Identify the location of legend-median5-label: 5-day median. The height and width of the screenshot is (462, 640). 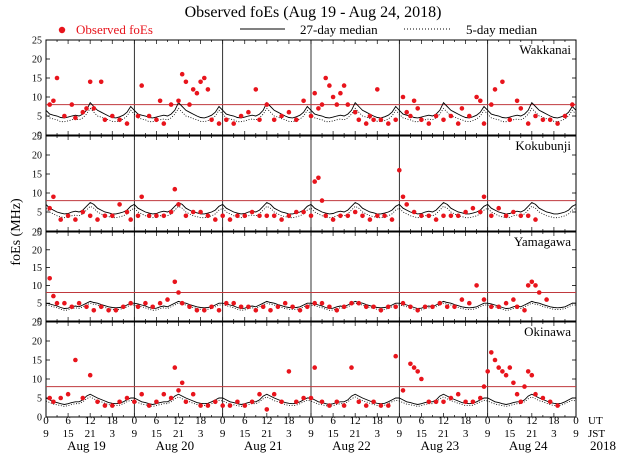
(502, 29).